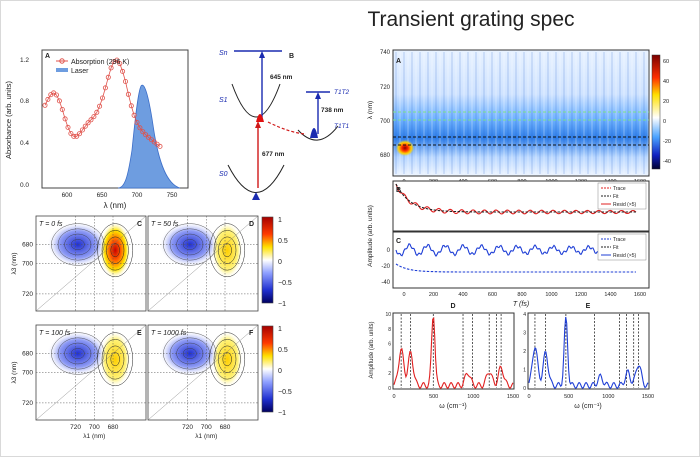  What do you see at coordinates (314, 133) in the screenshot?
I see `tt-population` at bounding box center [314, 133].